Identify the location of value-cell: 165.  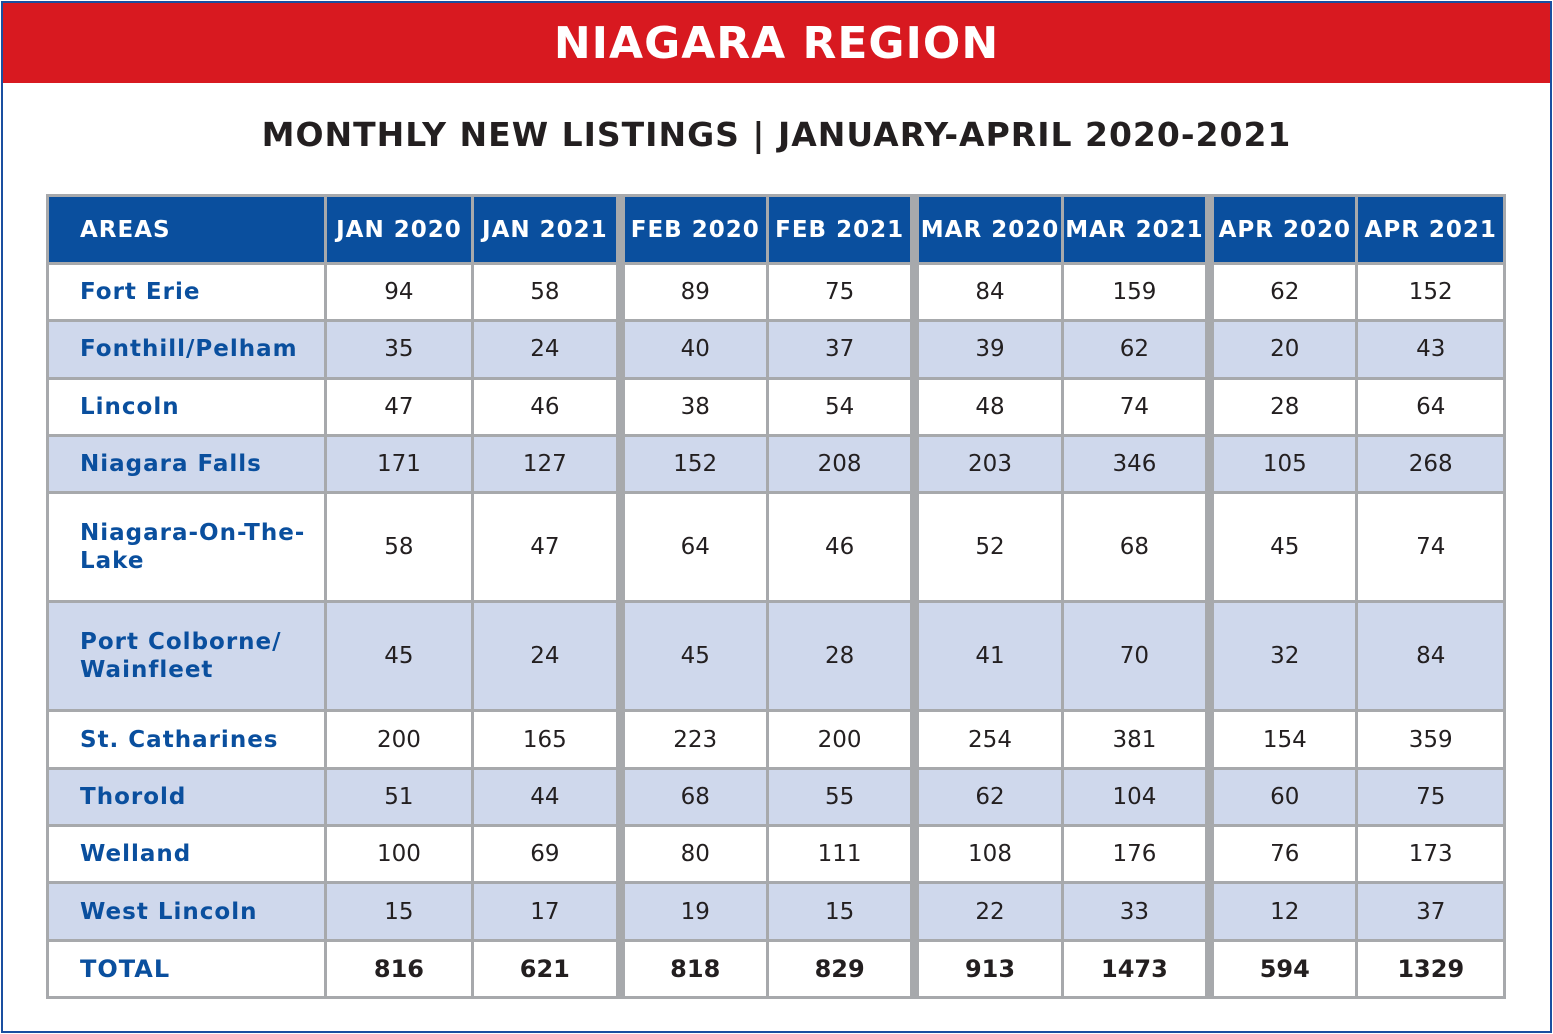
(546, 739).